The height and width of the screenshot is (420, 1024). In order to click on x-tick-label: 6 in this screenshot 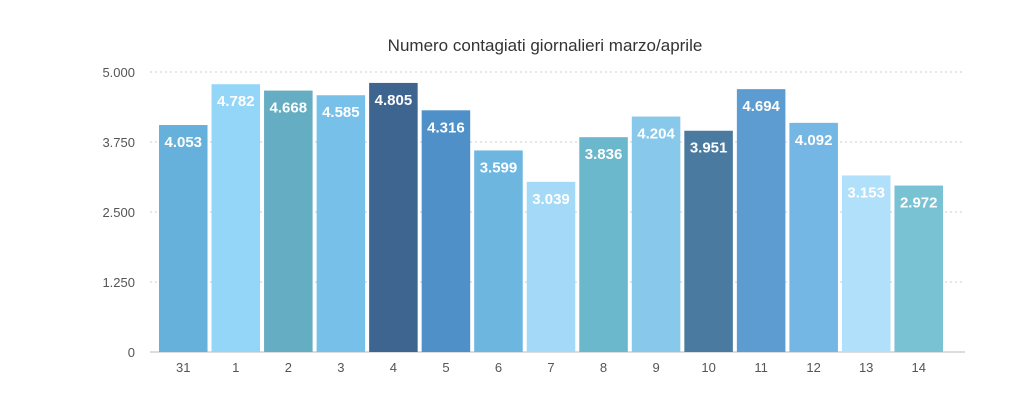, I will do `click(498, 367)`.